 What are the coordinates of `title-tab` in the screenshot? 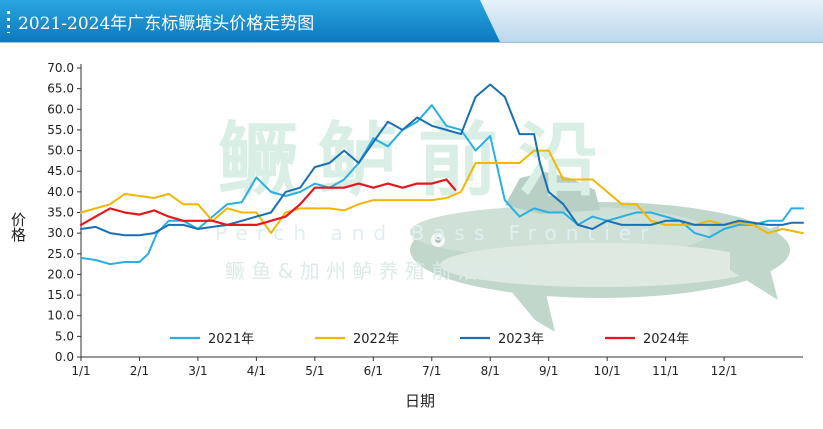 It's located at (250, 21).